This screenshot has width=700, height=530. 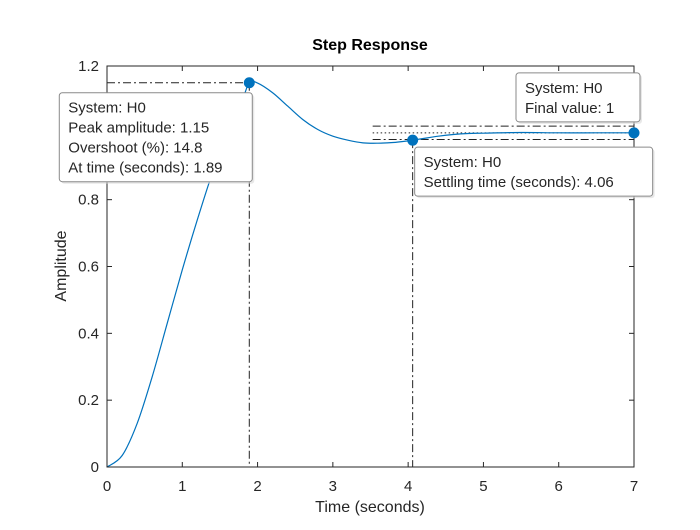 I want to click on settling-datatip: System: H0 Settling time (seconds): 4.06, so click(x=534, y=172).